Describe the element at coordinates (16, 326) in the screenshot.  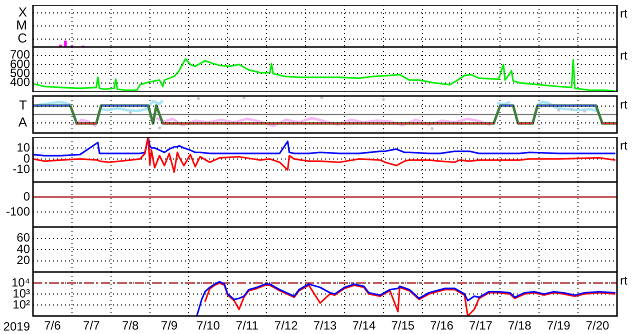
I see `x-axis-title: 2019` at that location.